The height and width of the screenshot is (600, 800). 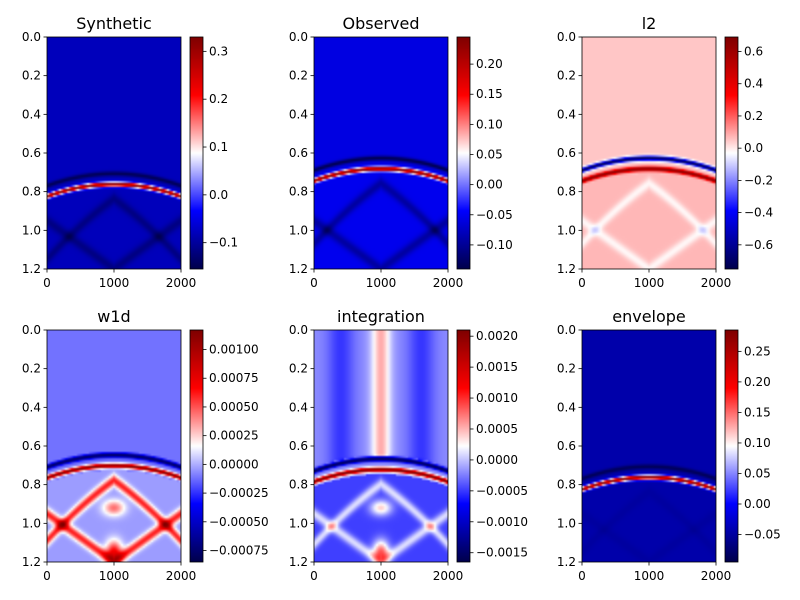 I want to click on colorbar-tick-label: 0.00025, so click(x=234, y=436).